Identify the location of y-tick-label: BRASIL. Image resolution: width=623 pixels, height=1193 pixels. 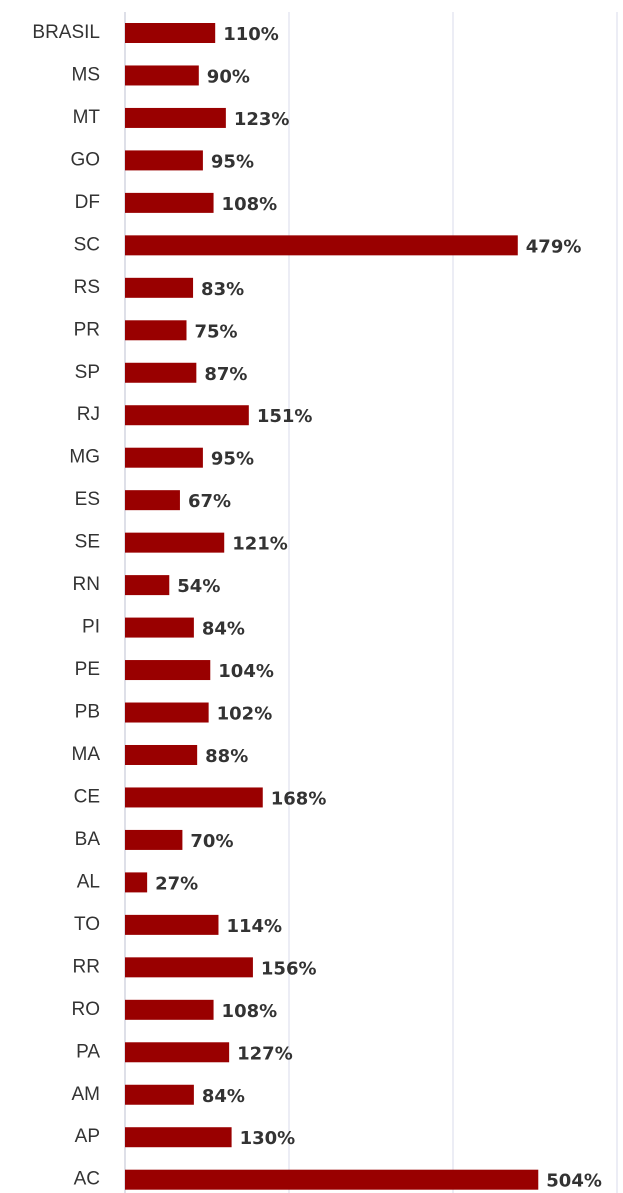
(66, 32).